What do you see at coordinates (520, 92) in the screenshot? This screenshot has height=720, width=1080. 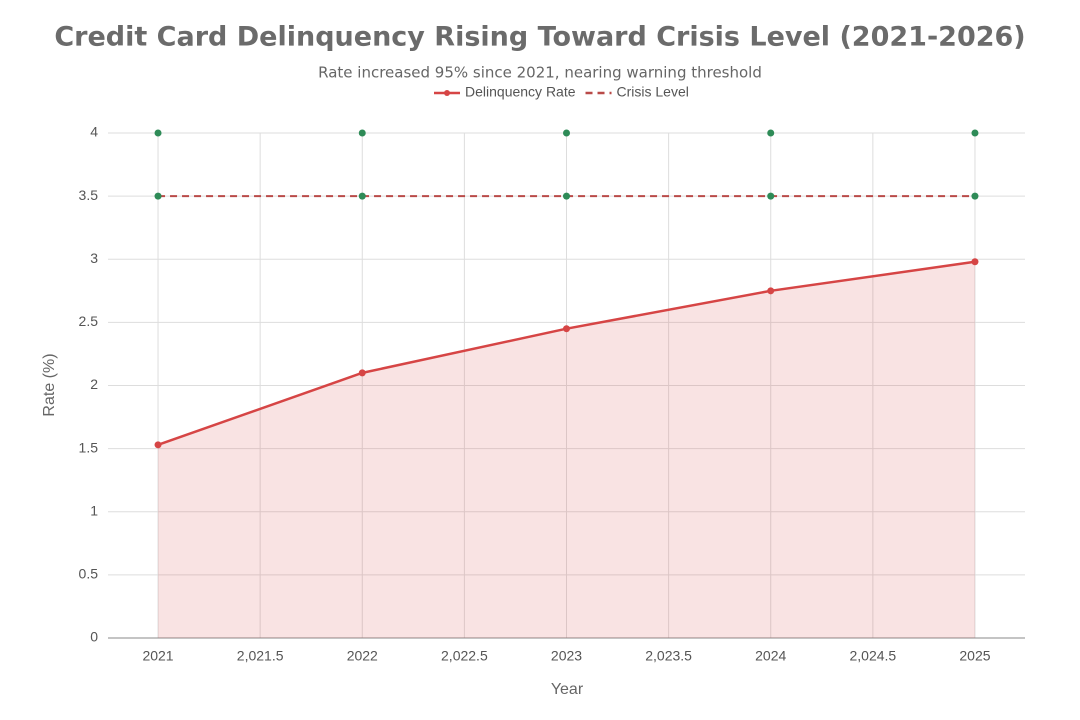 I see `legend-label: Delinquency Rate` at bounding box center [520, 92].